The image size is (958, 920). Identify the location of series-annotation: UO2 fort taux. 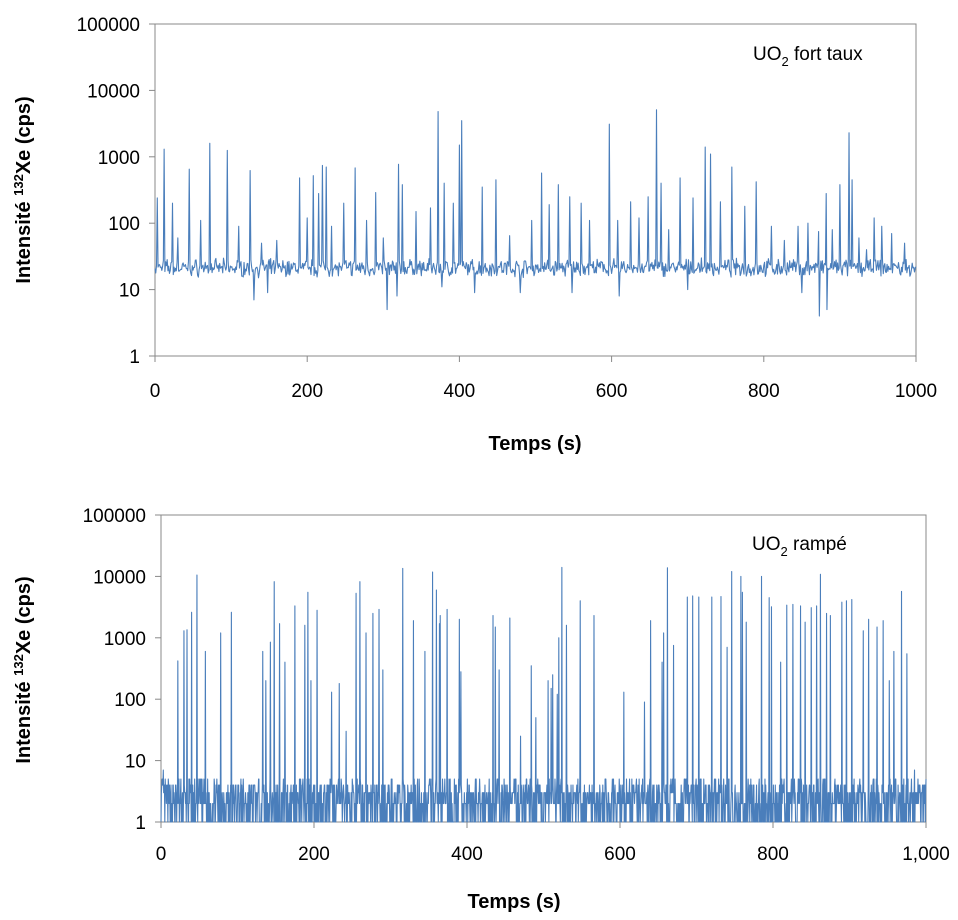
(808, 56).